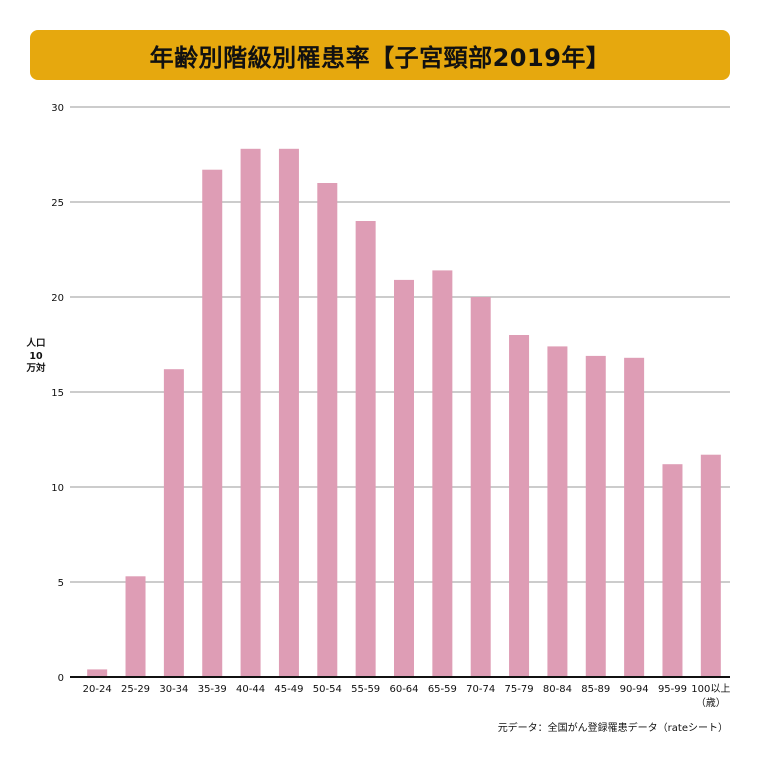 The width and height of the screenshot is (760, 760). What do you see at coordinates (612, 728) in the screenshot?
I see `source-note: 元データ：全国がん登録罹患データ（rateシート）` at bounding box center [612, 728].